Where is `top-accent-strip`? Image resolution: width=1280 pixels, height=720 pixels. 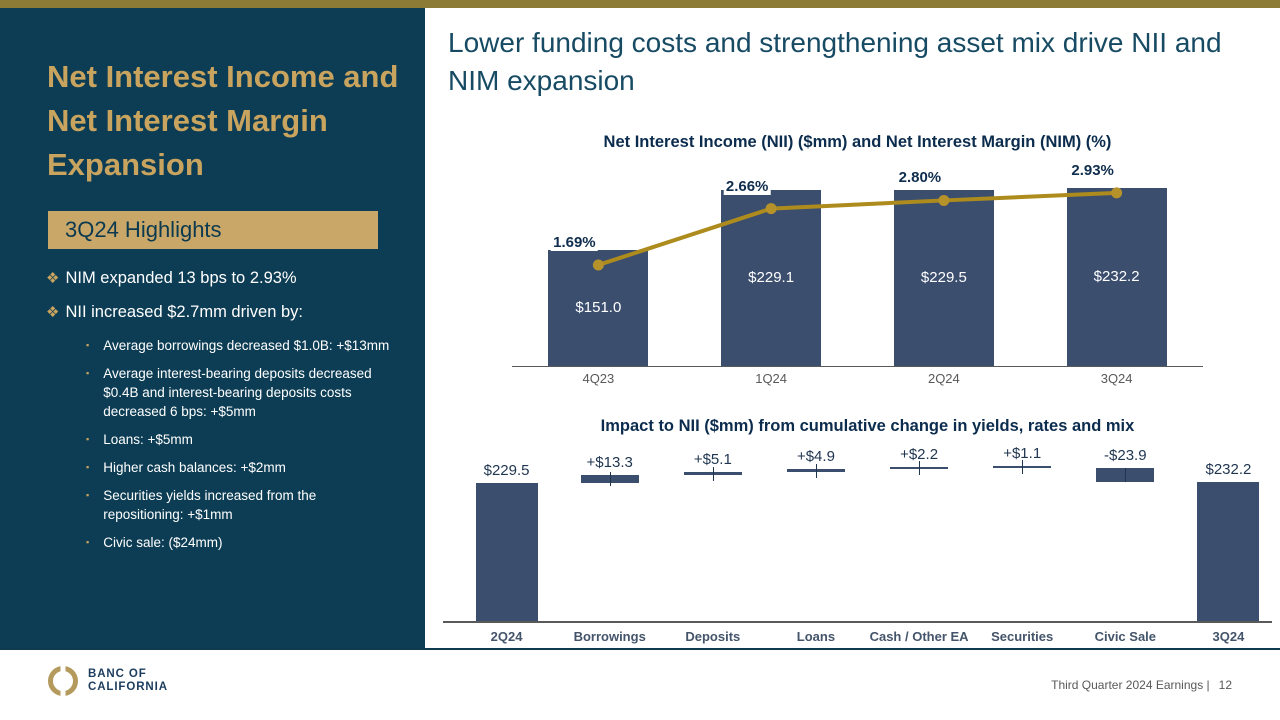
top-accent-strip is located at coordinates (640, 4).